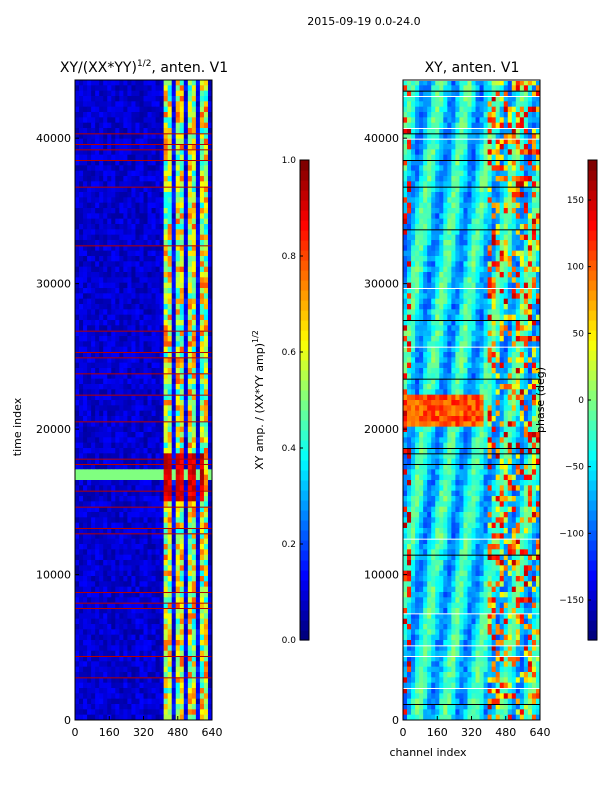 The width and height of the screenshot is (600, 800). What do you see at coordinates (143, 144) in the screenshot?
I see `left-heatmap-row-line` at bounding box center [143, 144].